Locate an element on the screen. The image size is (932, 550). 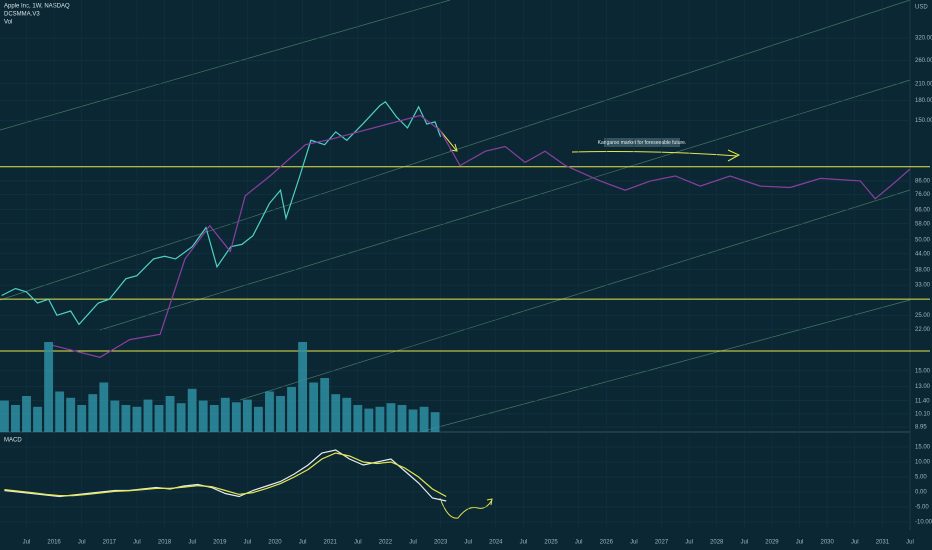
y-tick-label: -5.00 is located at coordinates (922, 508).